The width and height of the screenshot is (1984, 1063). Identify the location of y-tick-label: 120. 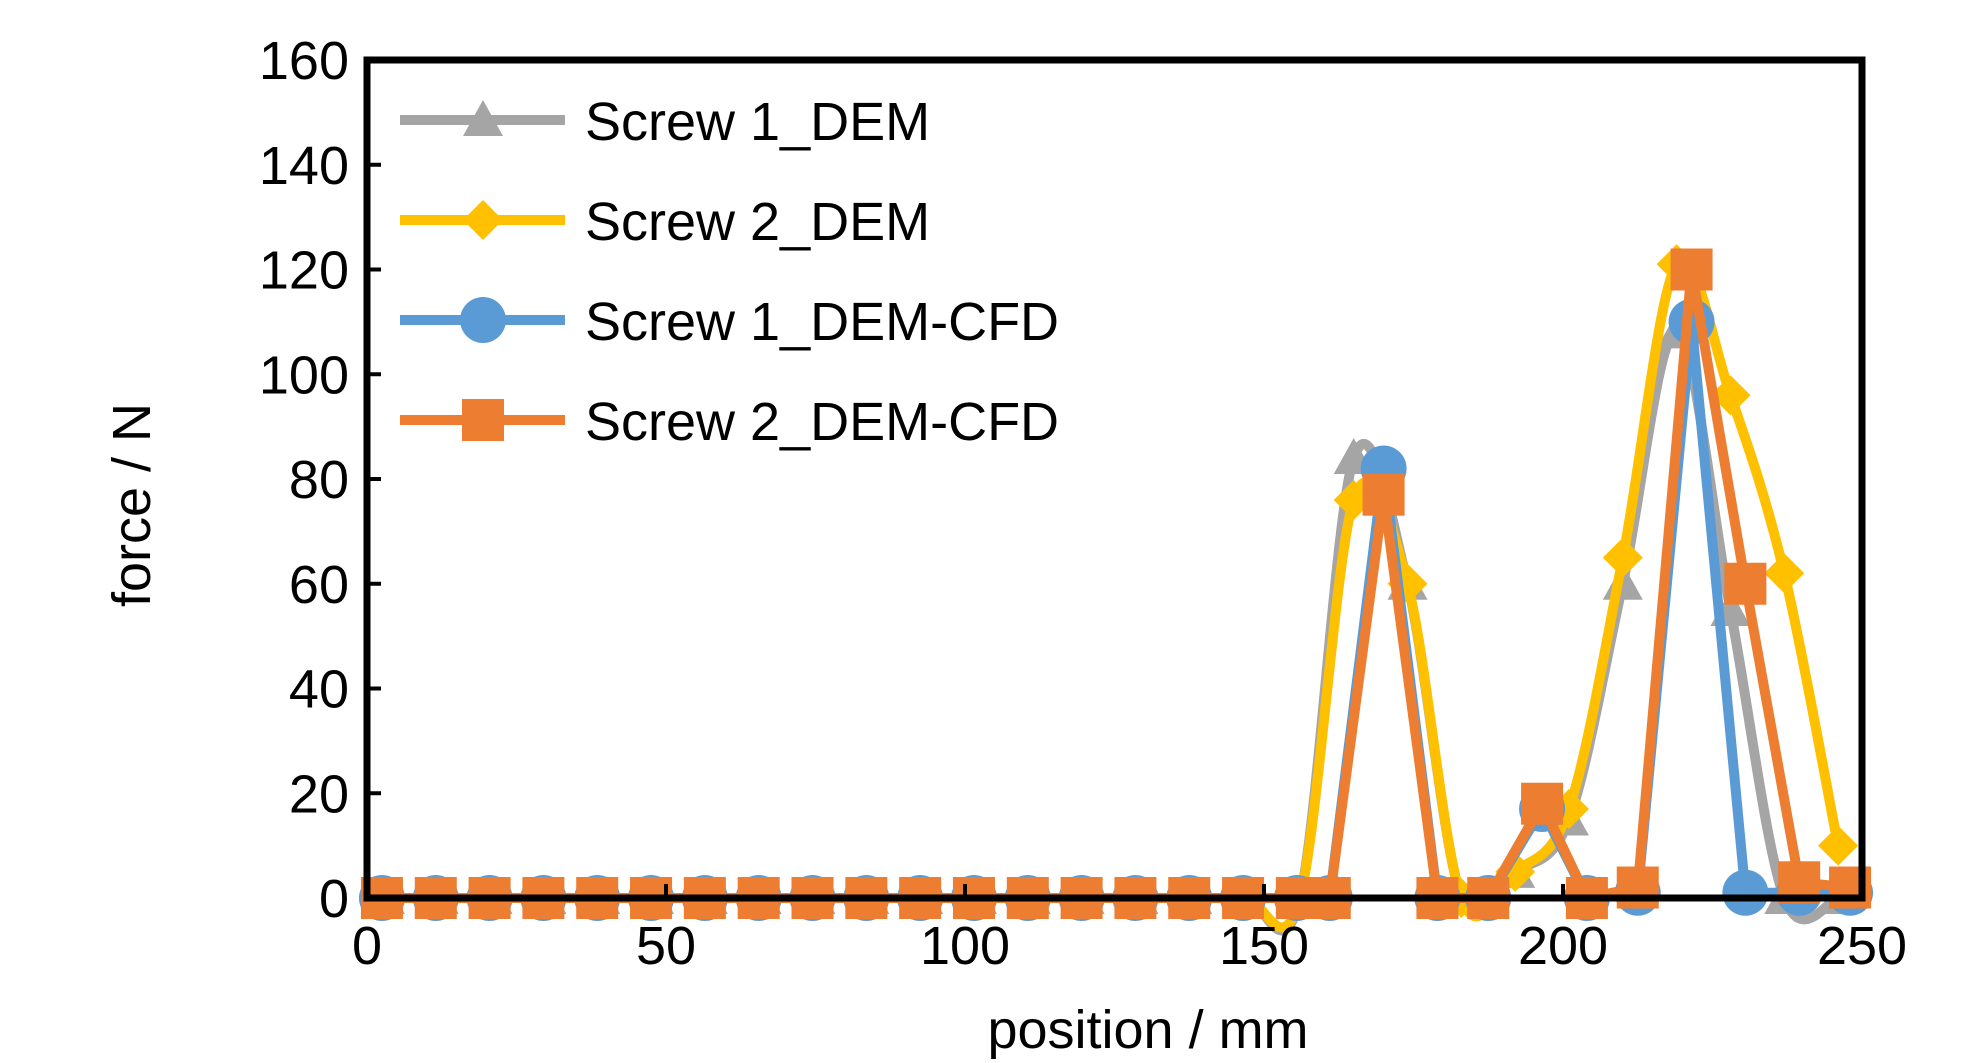
(304, 271).